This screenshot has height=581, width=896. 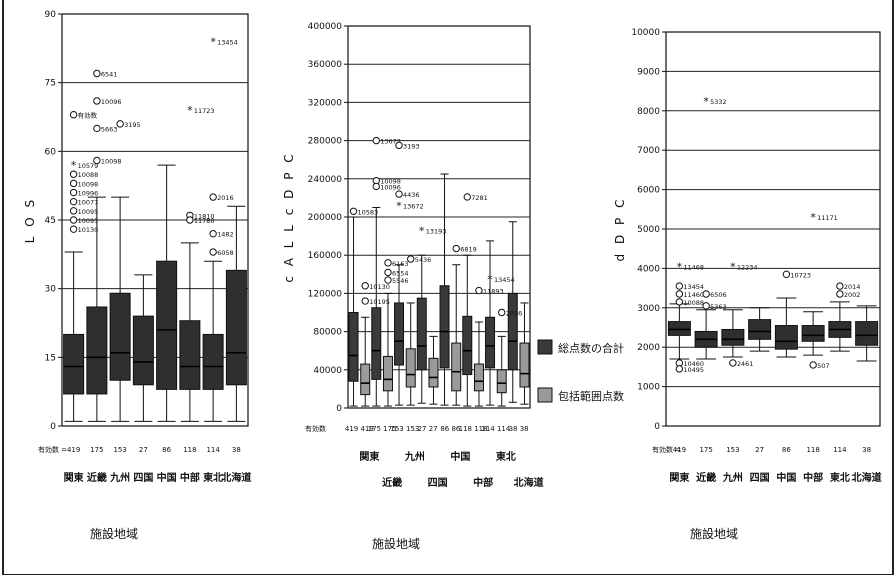 What do you see at coordinates (50, 221) in the screenshot?
I see `y-tick-label: 45` at bounding box center [50, 221].